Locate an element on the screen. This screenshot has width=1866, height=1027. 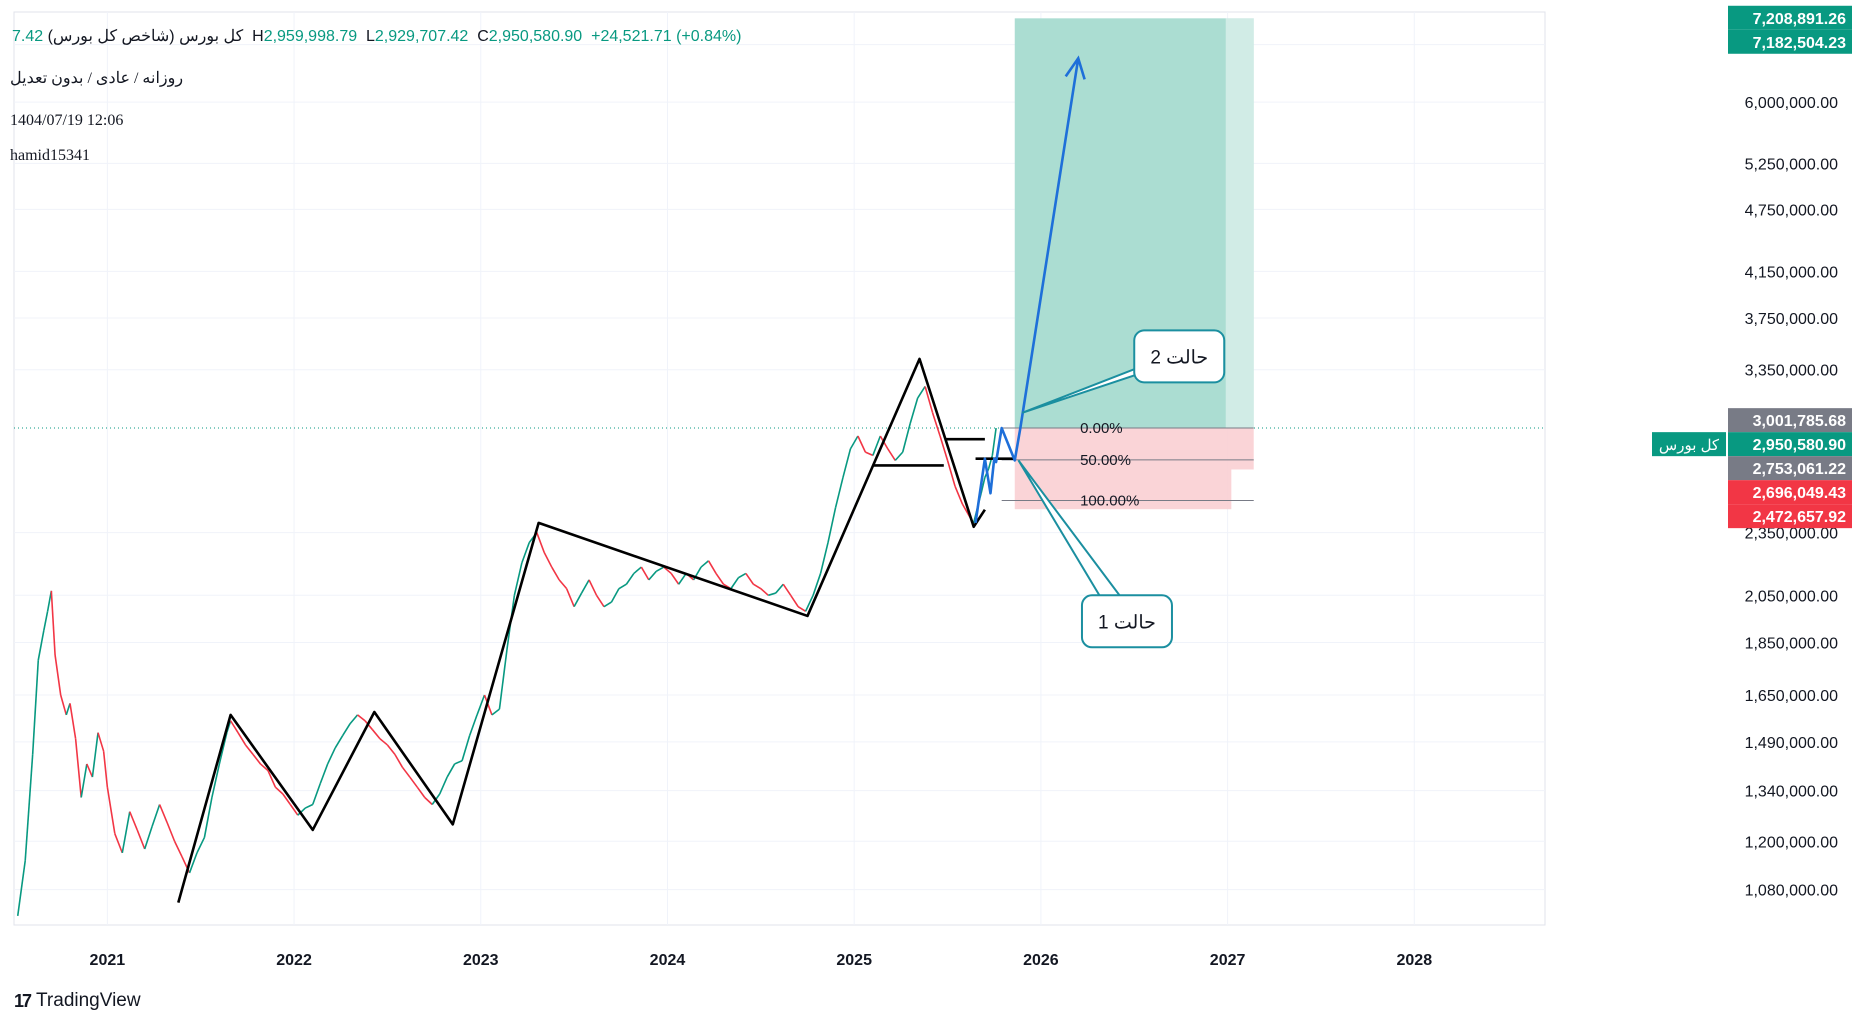
x-tick-label: 2028 is located at coordinates (1415, 960).